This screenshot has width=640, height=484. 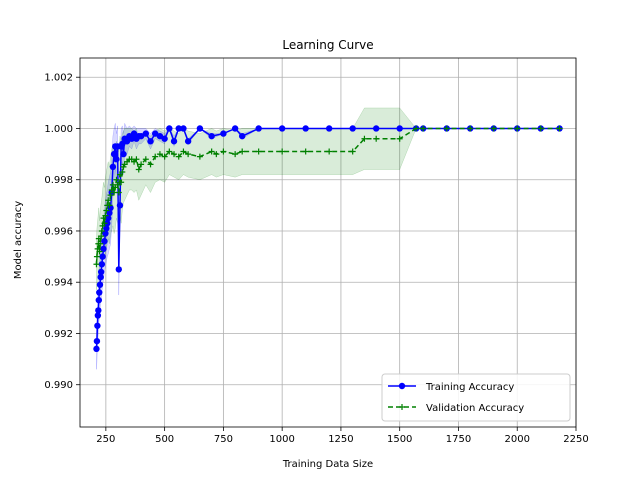 I want to click on y-tick-label: 1.000, so click(x=58, y=129).